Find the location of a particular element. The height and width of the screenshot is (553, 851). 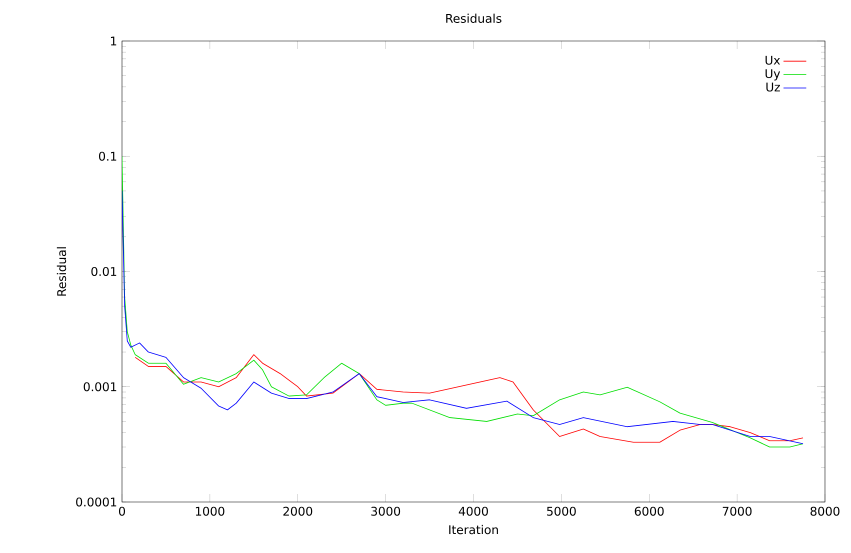

x-tick-label: 1000 is located at coordinates (210, 511).